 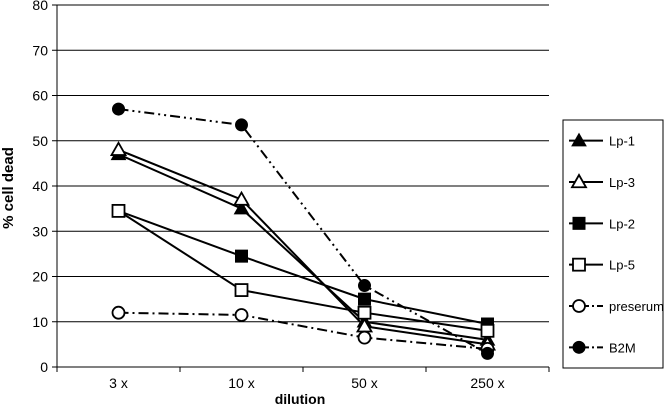 What do you see at coordinates (300, 399) in the screenshot?
I see `x-axis-label: dilution` at bounding box center [300, 399].